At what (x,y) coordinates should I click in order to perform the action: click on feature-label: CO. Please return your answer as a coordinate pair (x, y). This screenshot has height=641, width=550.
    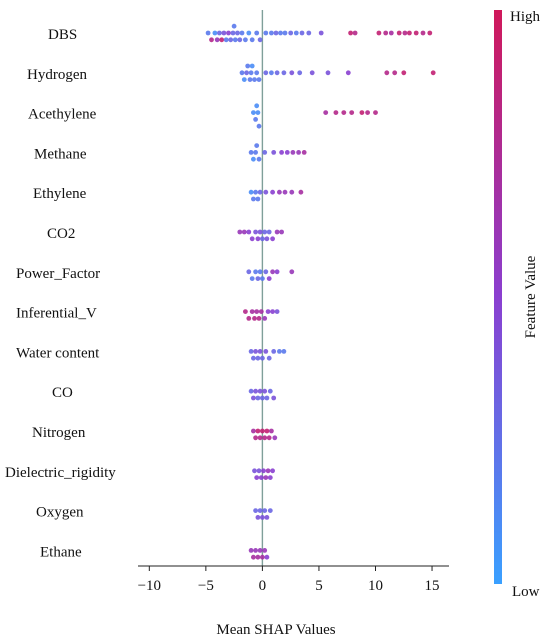
    Looking at the image, I should click on (62, 393).